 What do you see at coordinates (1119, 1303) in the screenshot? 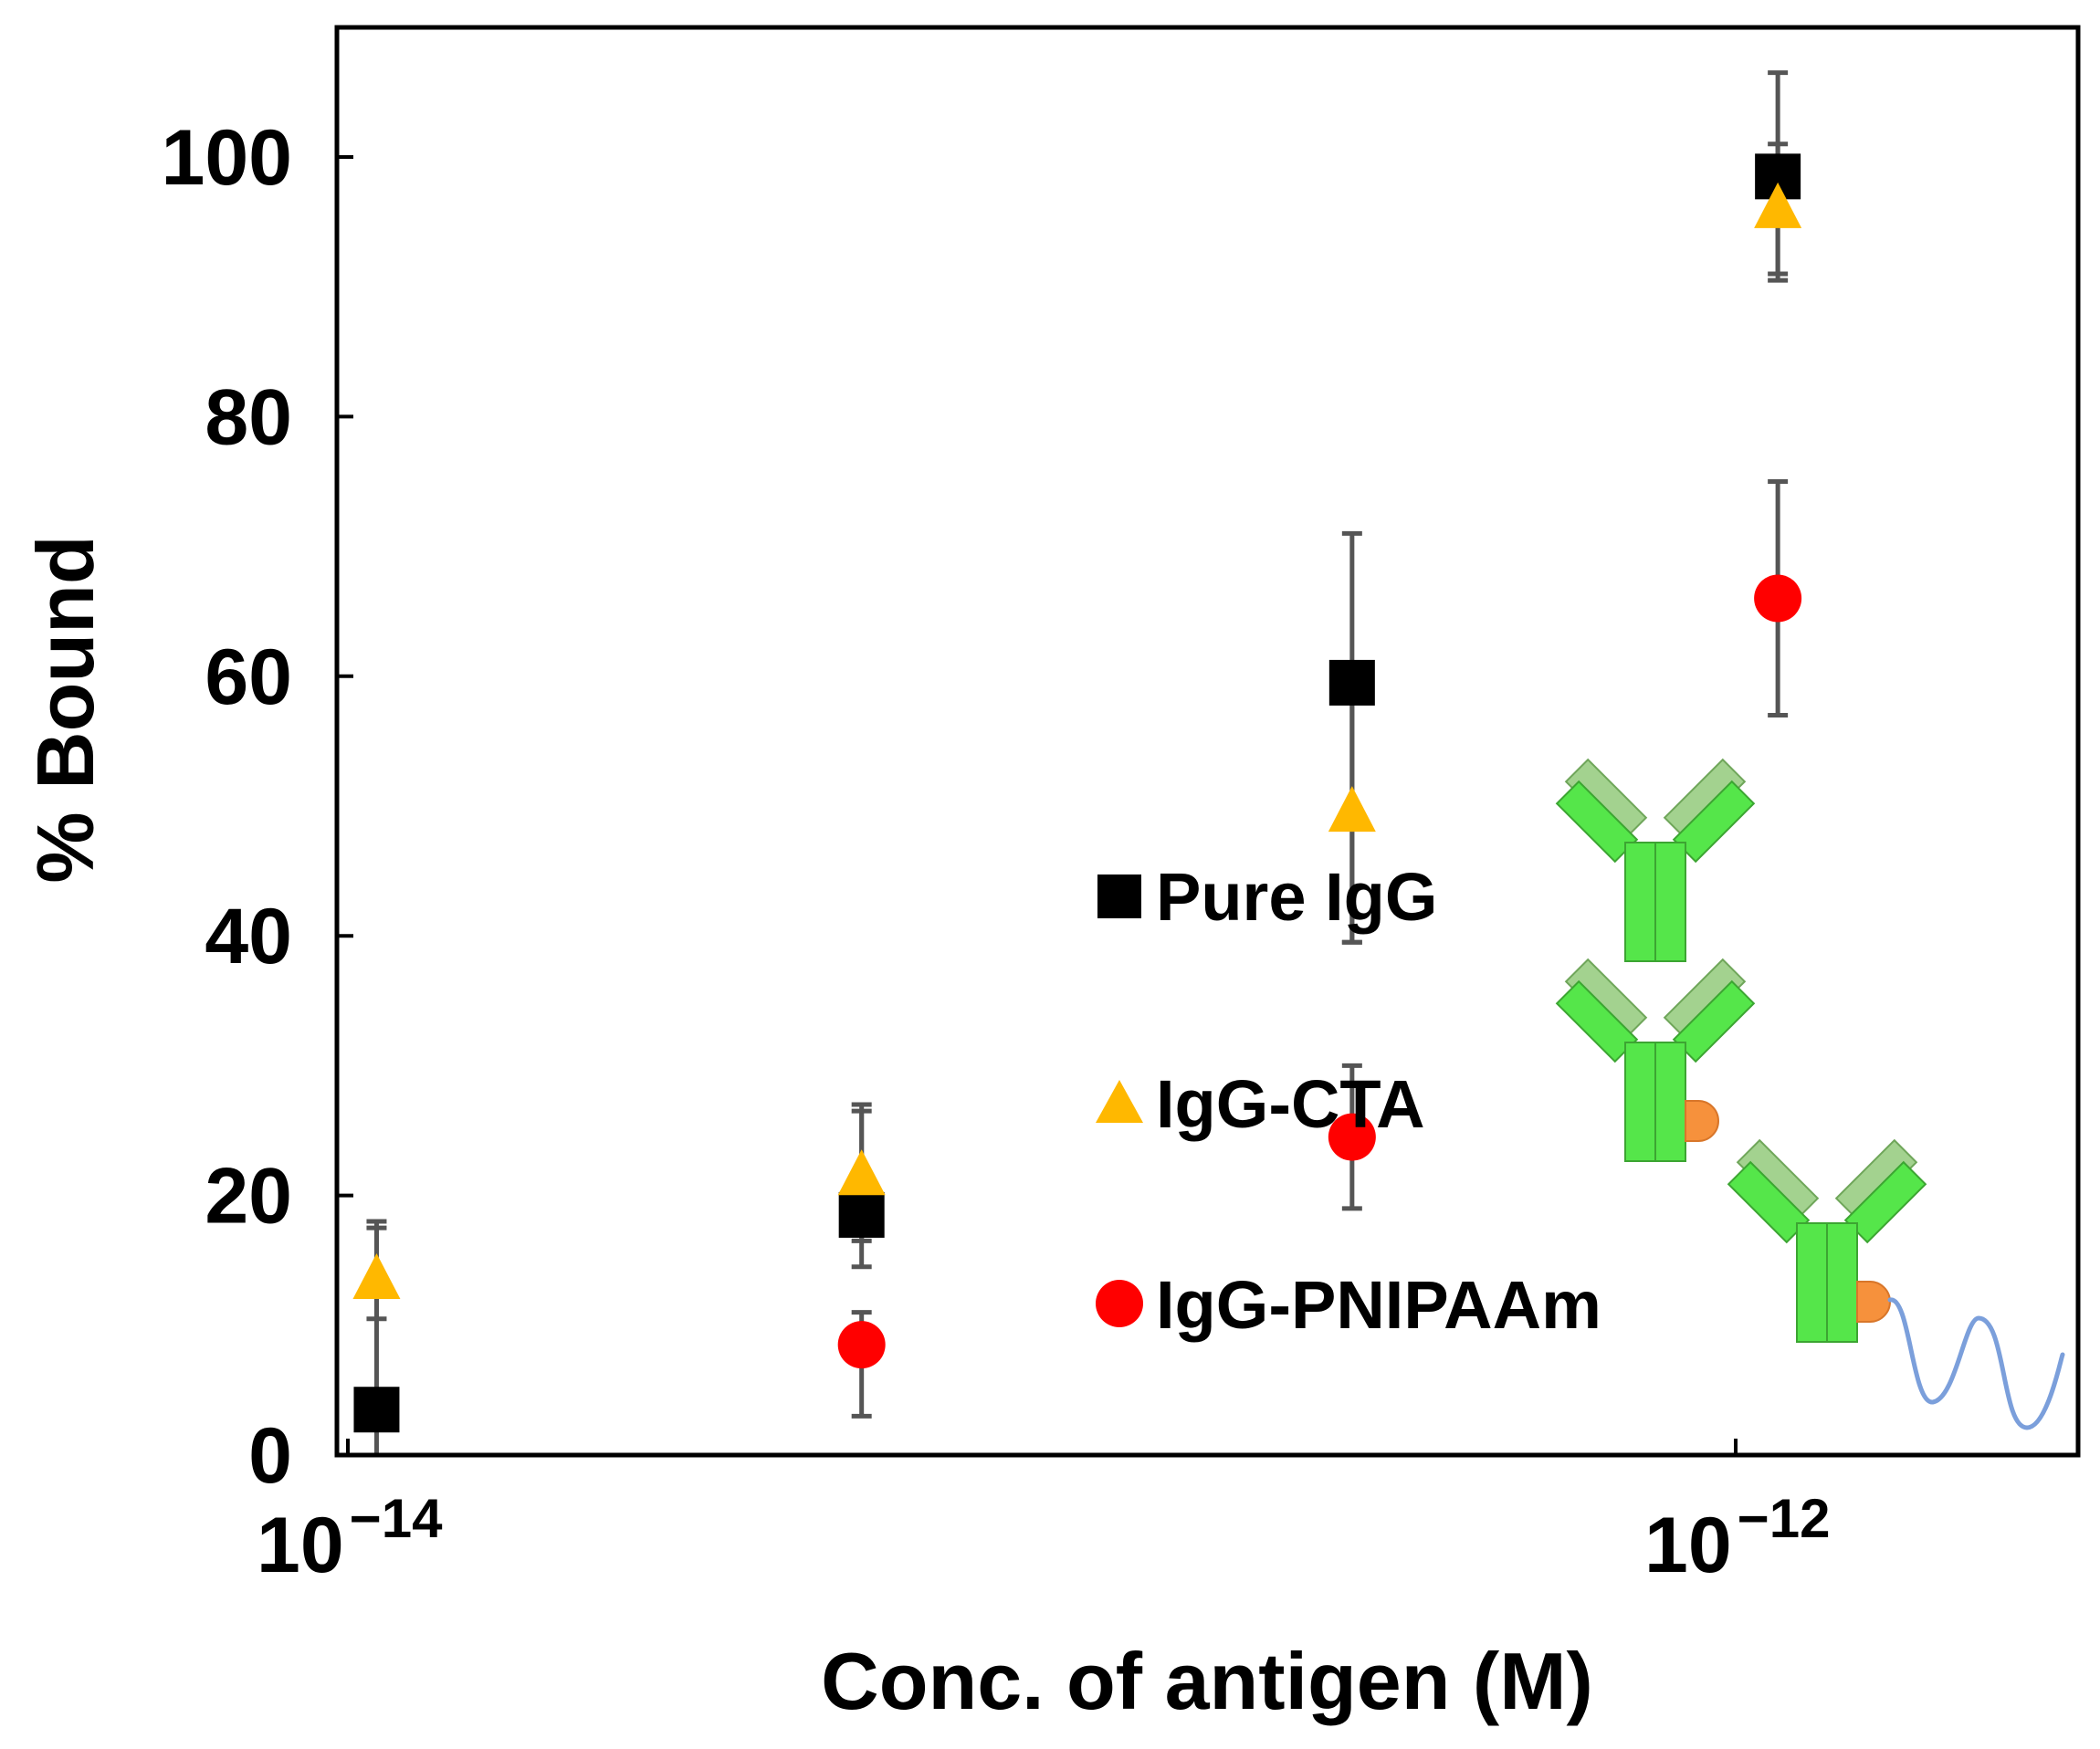
I see `legend-marker-circle` at bounding box center [1119, 1303].